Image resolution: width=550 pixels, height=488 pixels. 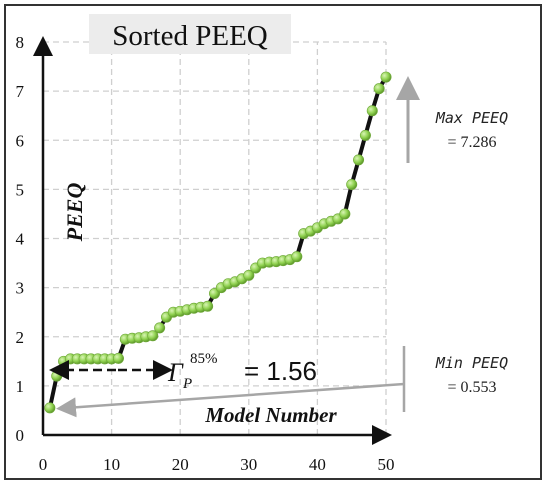 I want to click on max-value: = 7.286, so click(x=471, y=142).